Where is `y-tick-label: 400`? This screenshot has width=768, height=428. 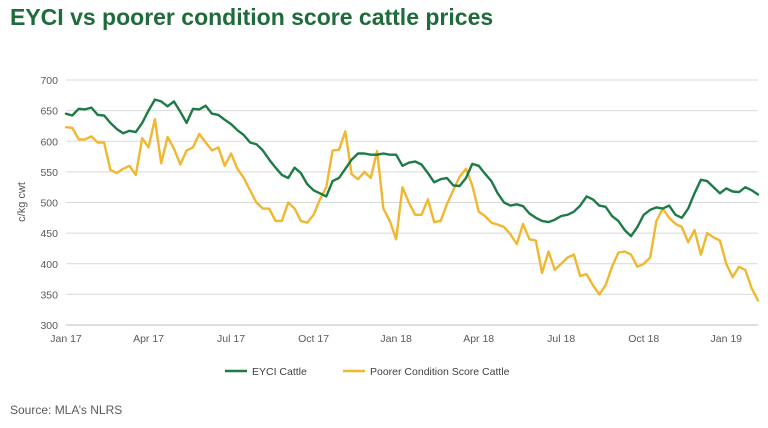 y-tick-label: 400 is located at coordinates (49, 265).